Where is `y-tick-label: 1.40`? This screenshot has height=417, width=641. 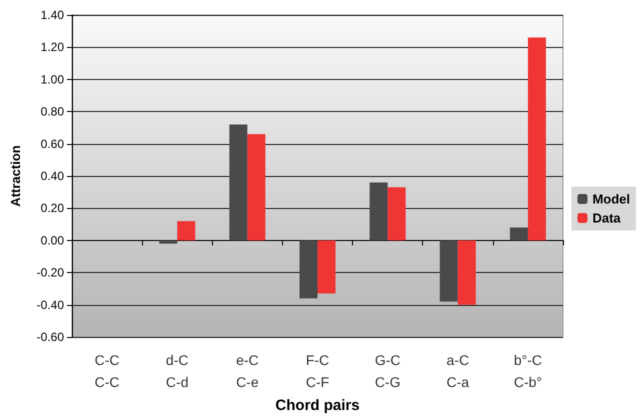
y-tick-label: 1.40 is located at coordinates (52, 15).